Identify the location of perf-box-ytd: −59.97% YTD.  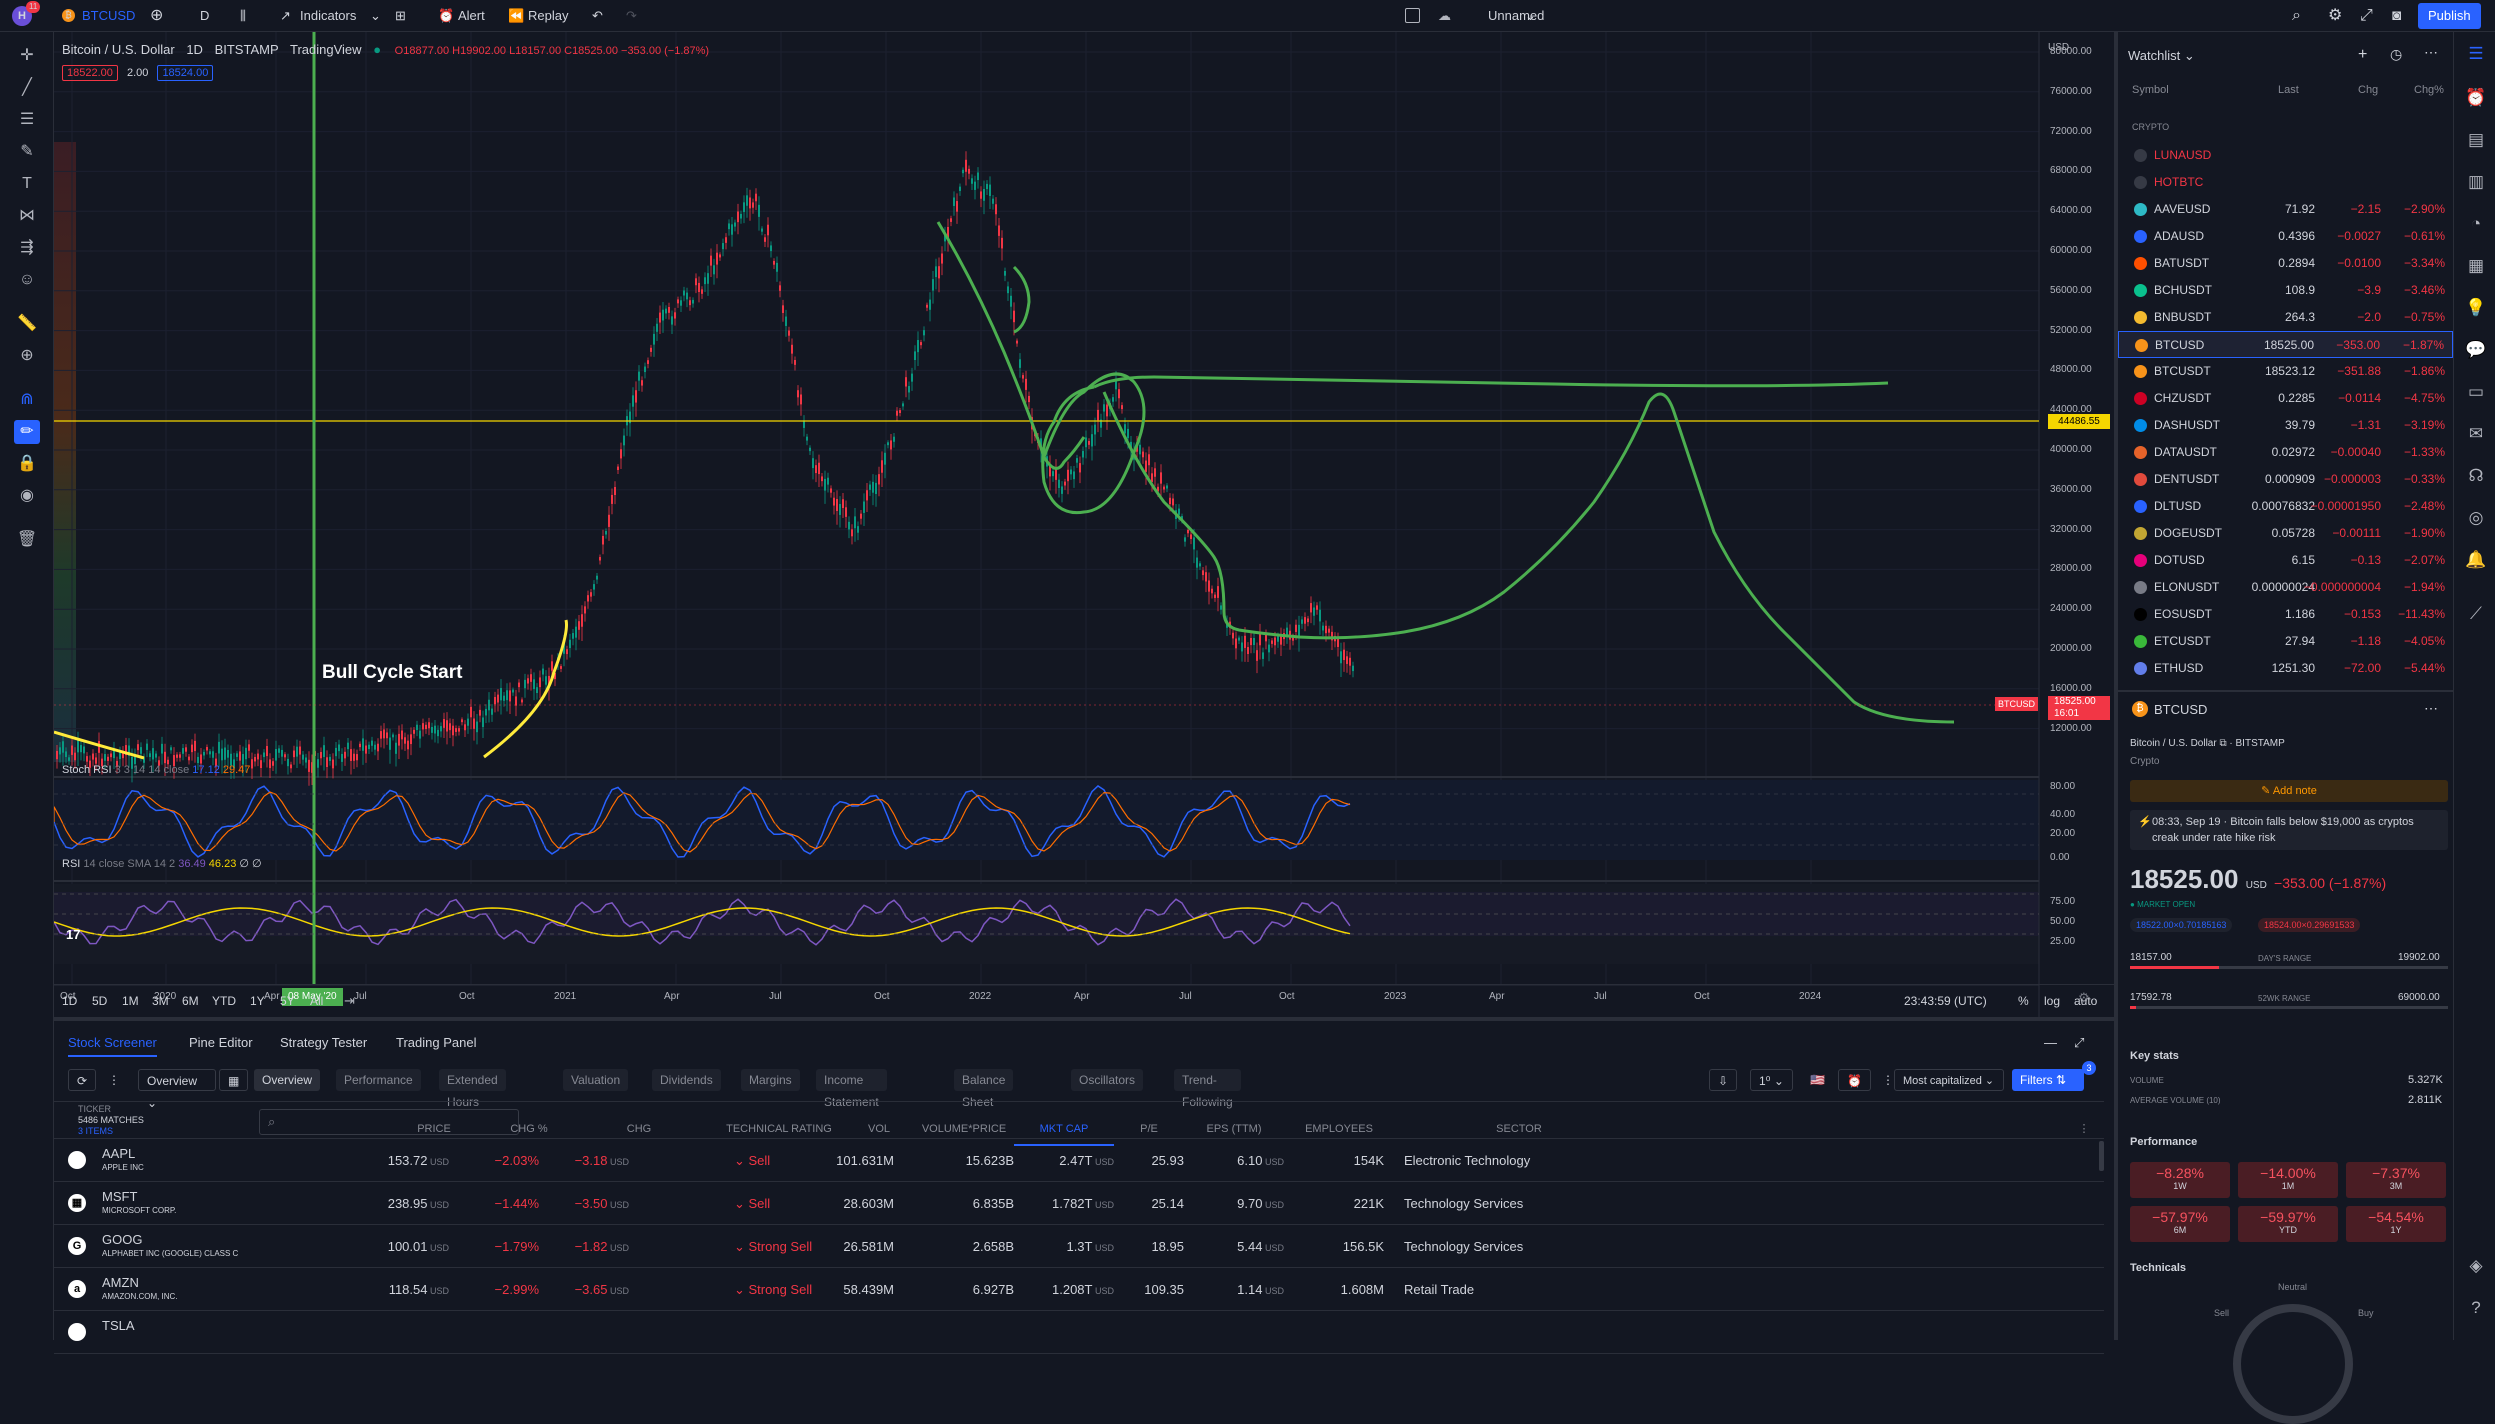
(2288, 1224).